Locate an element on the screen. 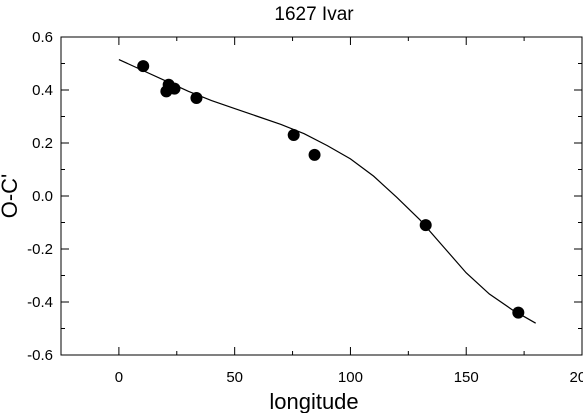 Image resolution: width=583 pixels, height=413 pixels. y-tick-label: 0.6 is located at coordinates (42, 37).